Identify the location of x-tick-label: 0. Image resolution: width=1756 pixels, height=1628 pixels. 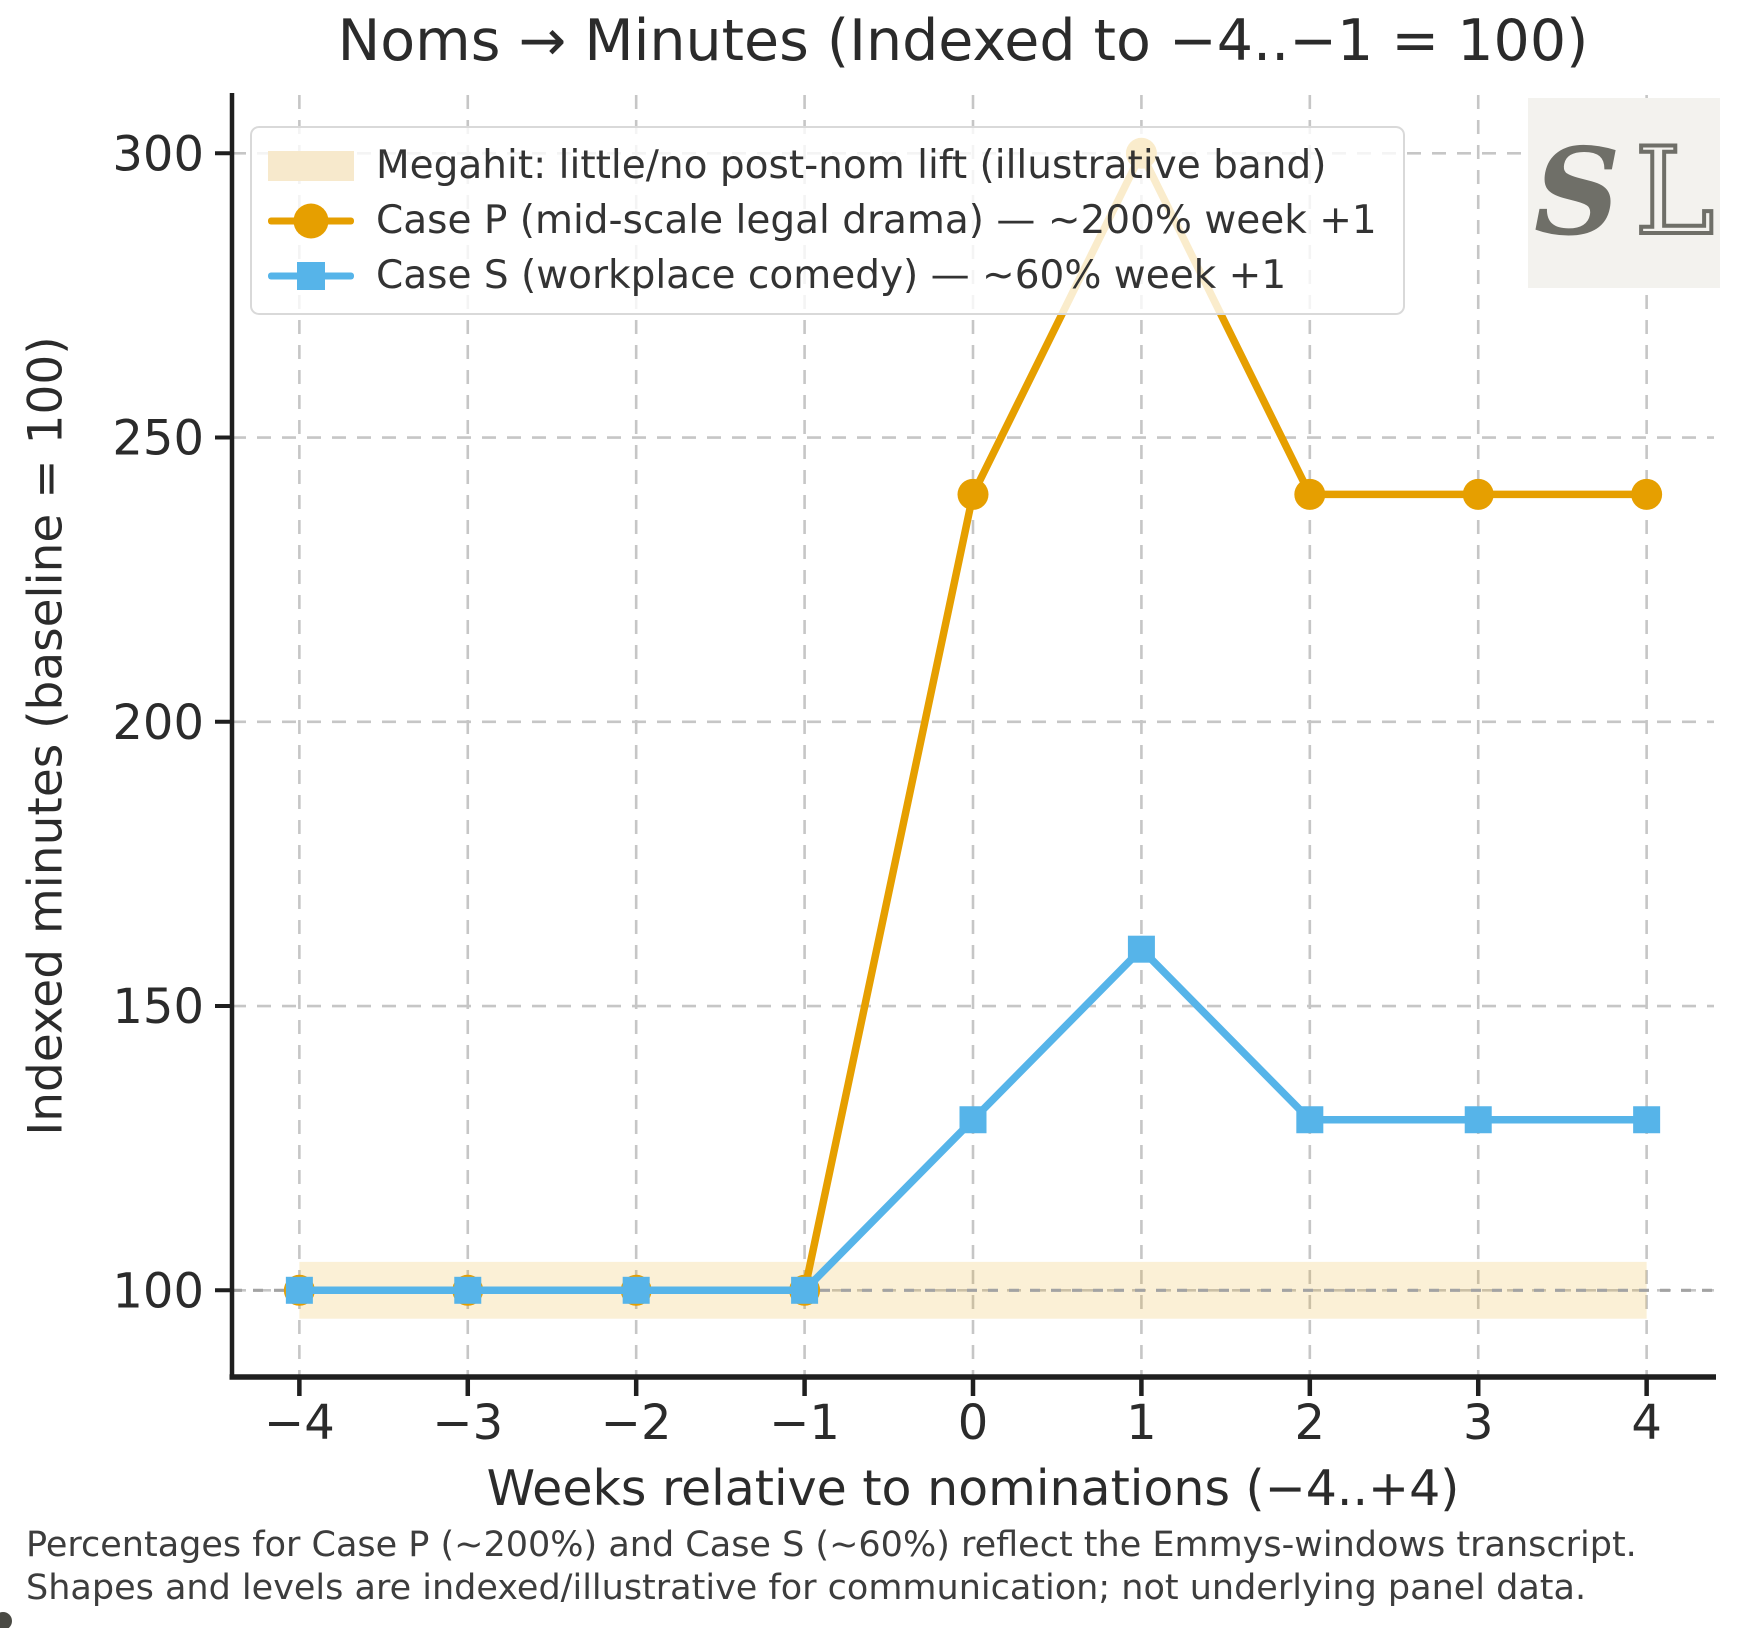
(973, 1423).